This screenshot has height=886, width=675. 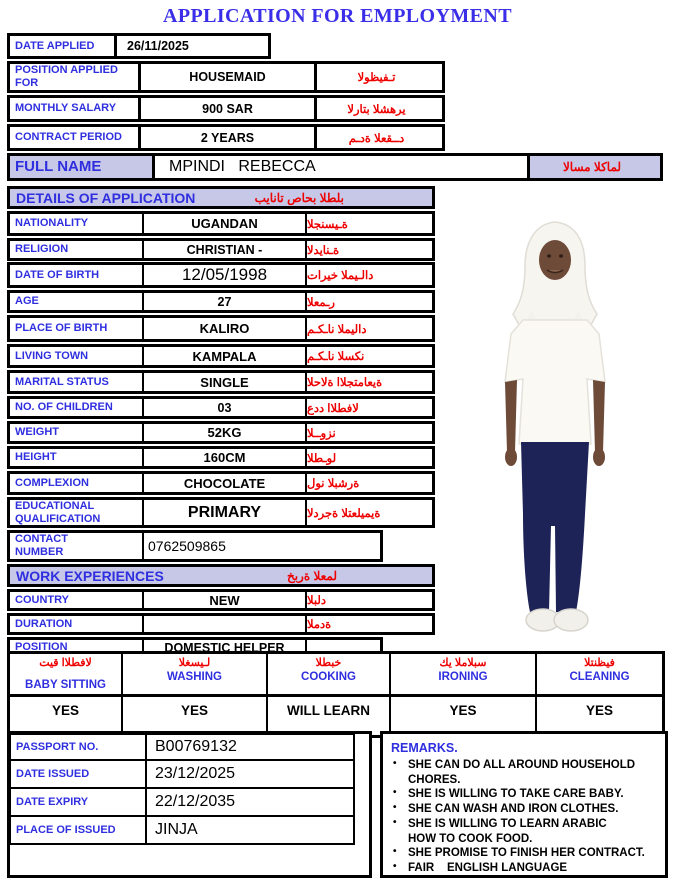 I want to click on washing-value: YES, so click(x=194, y=710).